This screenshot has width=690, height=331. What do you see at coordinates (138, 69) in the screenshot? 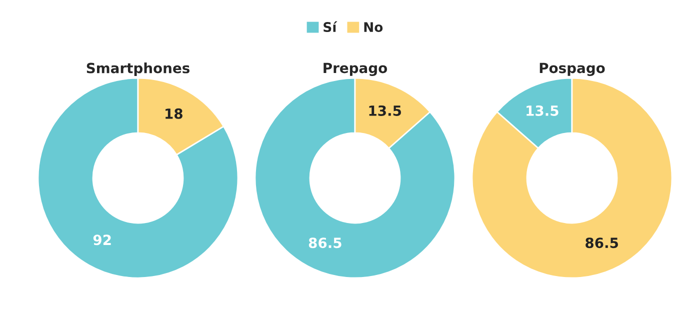
I see `slice-label: Smartphones` at bounding box center [138, 69].